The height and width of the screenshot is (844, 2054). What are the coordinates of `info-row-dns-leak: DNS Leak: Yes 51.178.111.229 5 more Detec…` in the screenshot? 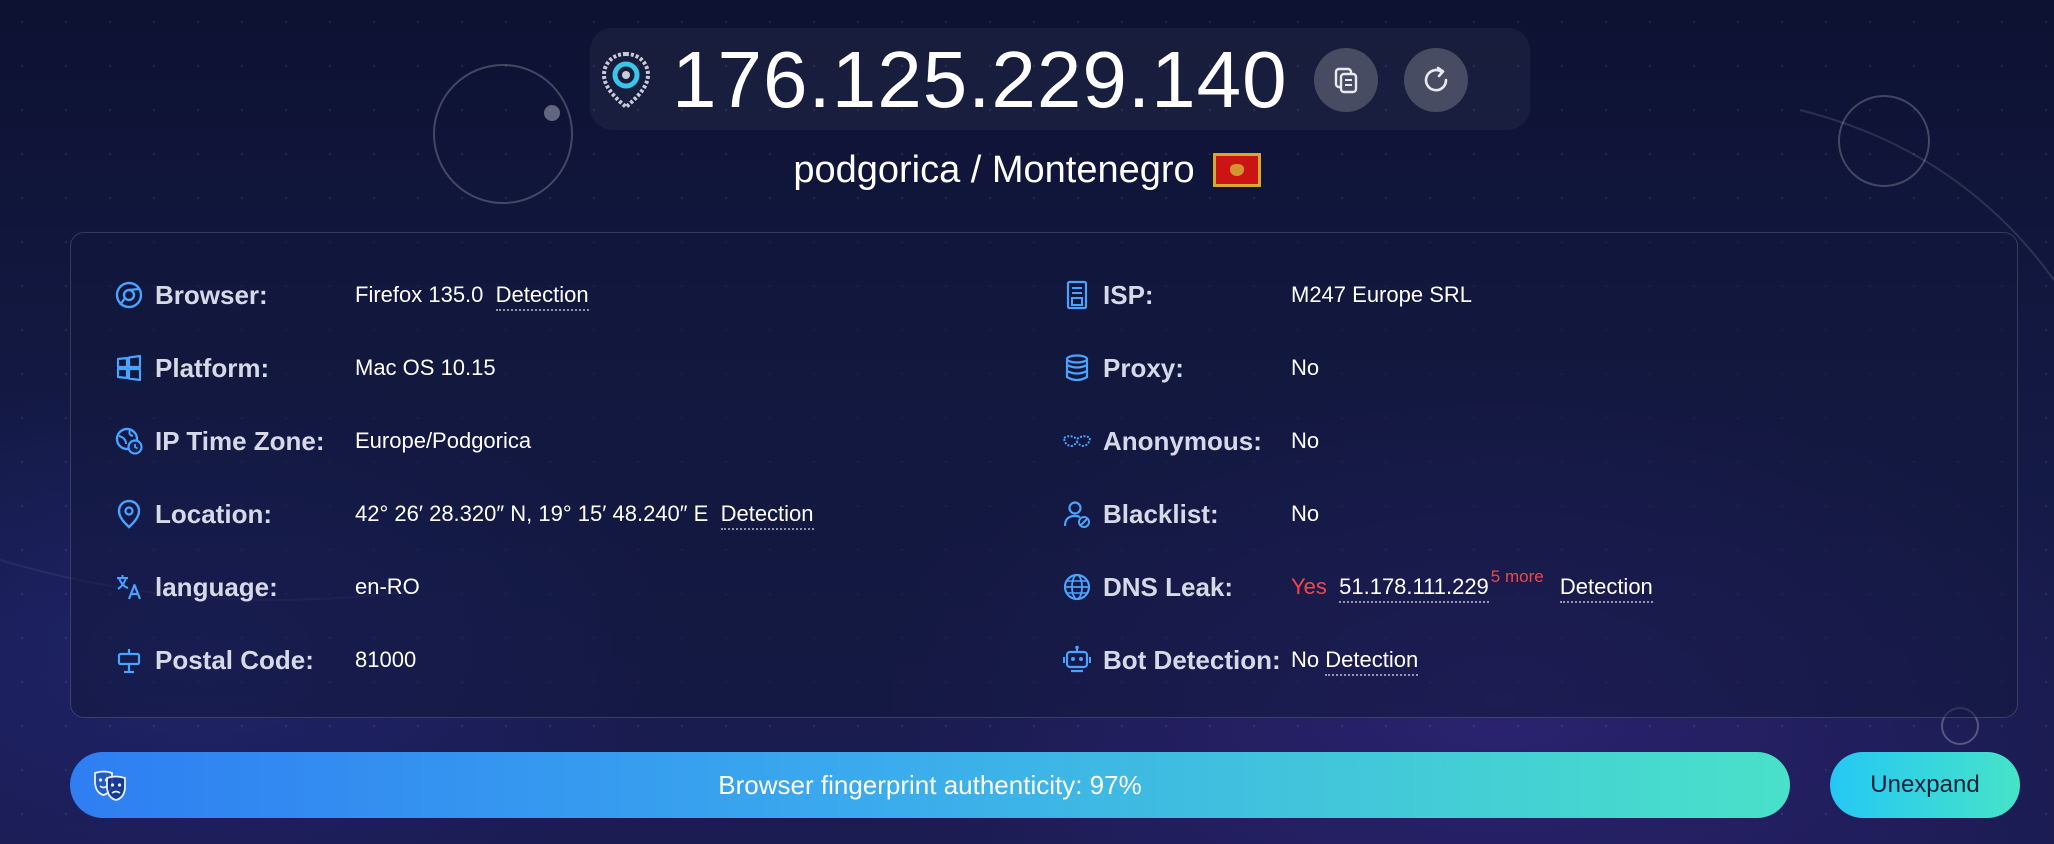 It's located at (1511, 587).